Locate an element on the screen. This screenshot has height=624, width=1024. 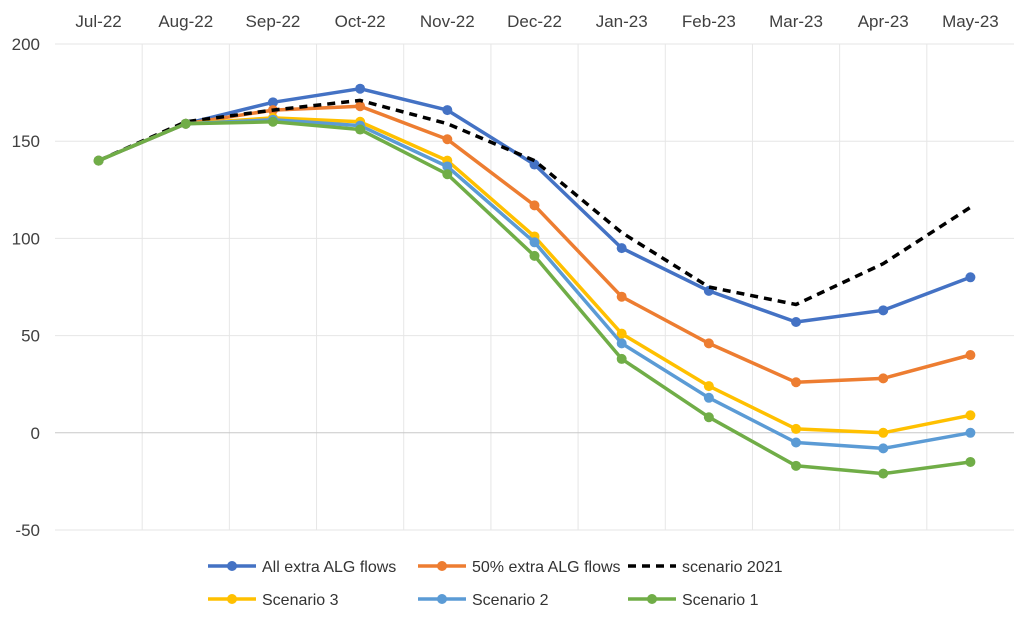
legend-item: Scenario 1 is located at coordinates (693, 600).